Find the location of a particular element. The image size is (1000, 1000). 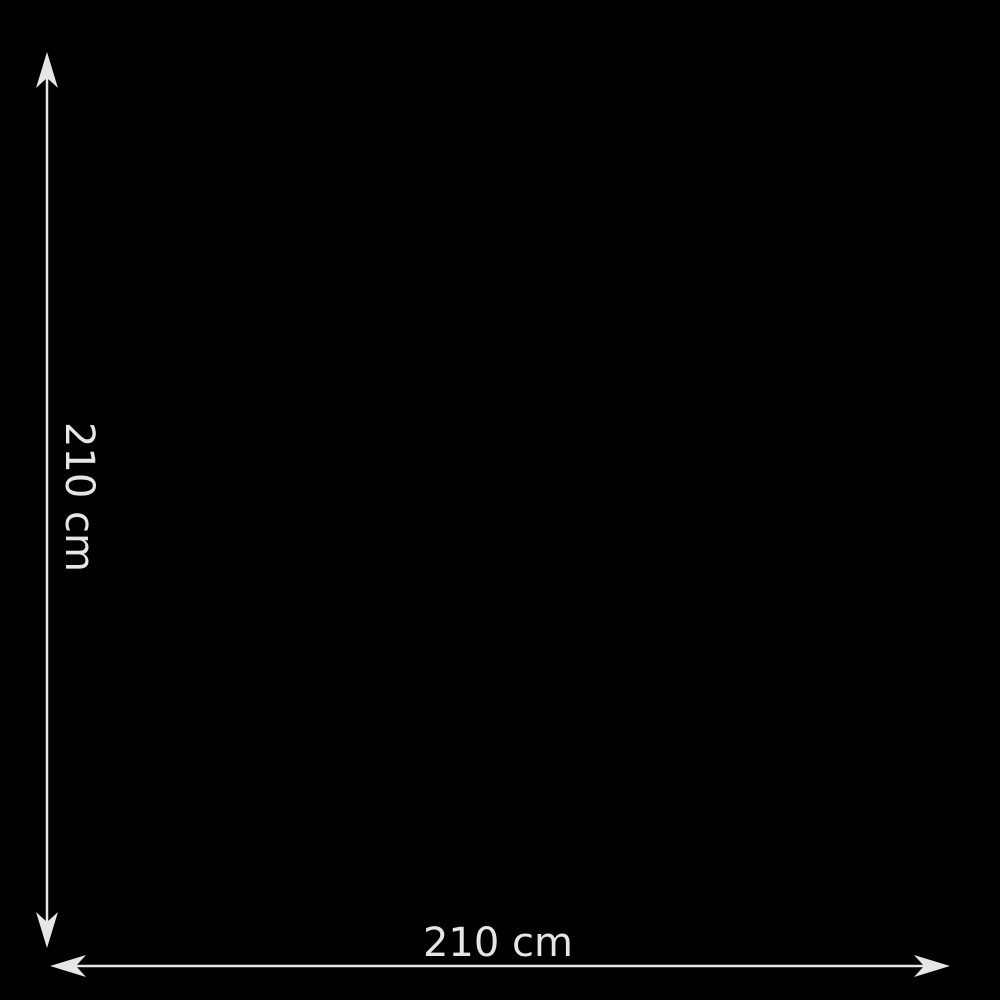

width-dimension-arrow is located at coordinates (500, 966).